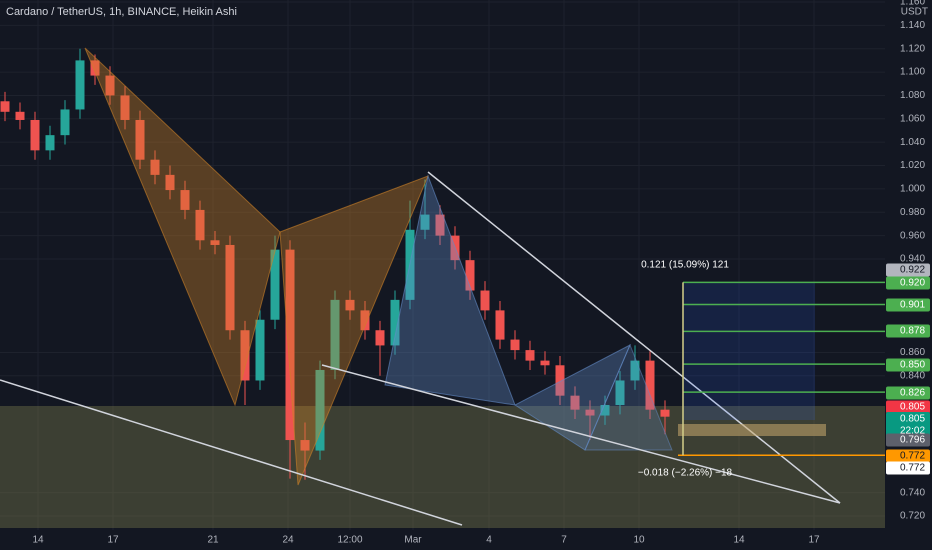 This screenshot has width=932, height=550. Describe the element at coordinates (912, 95) in the screenshot. I see `y-tick-label: 1.080` at that location.